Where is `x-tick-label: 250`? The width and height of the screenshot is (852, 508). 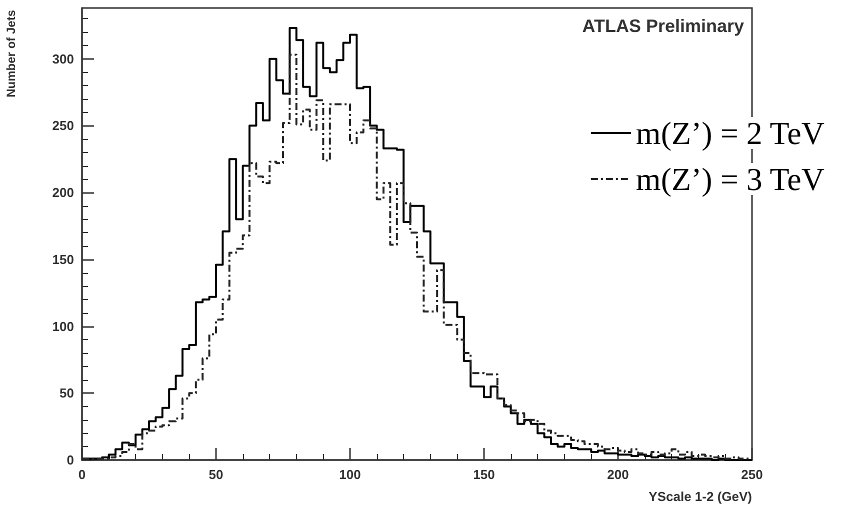
x-tick-label: 250 is located at coordinates (752, 474).